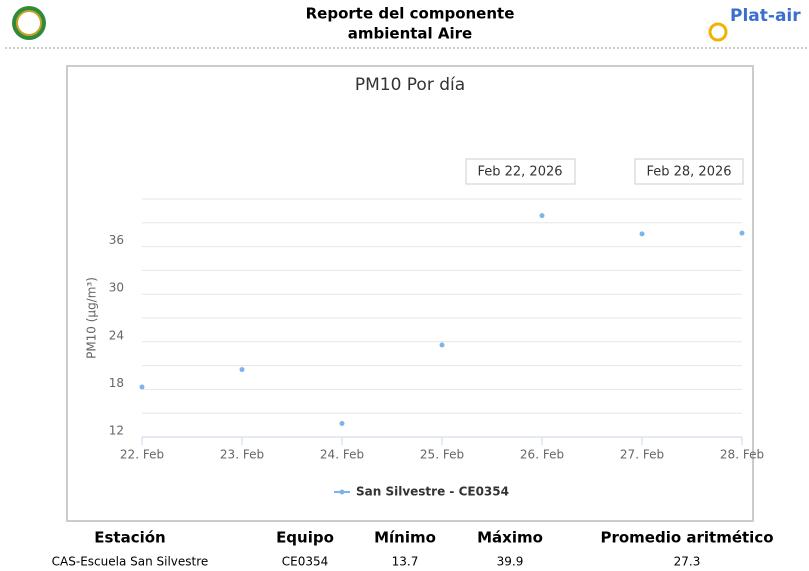 The height and width of the screenshot is (571, 809). What do you see at coordinates (116, 288) in the screenshot?
I see `y-tick-label: 30` at bounding box center [116, 288].